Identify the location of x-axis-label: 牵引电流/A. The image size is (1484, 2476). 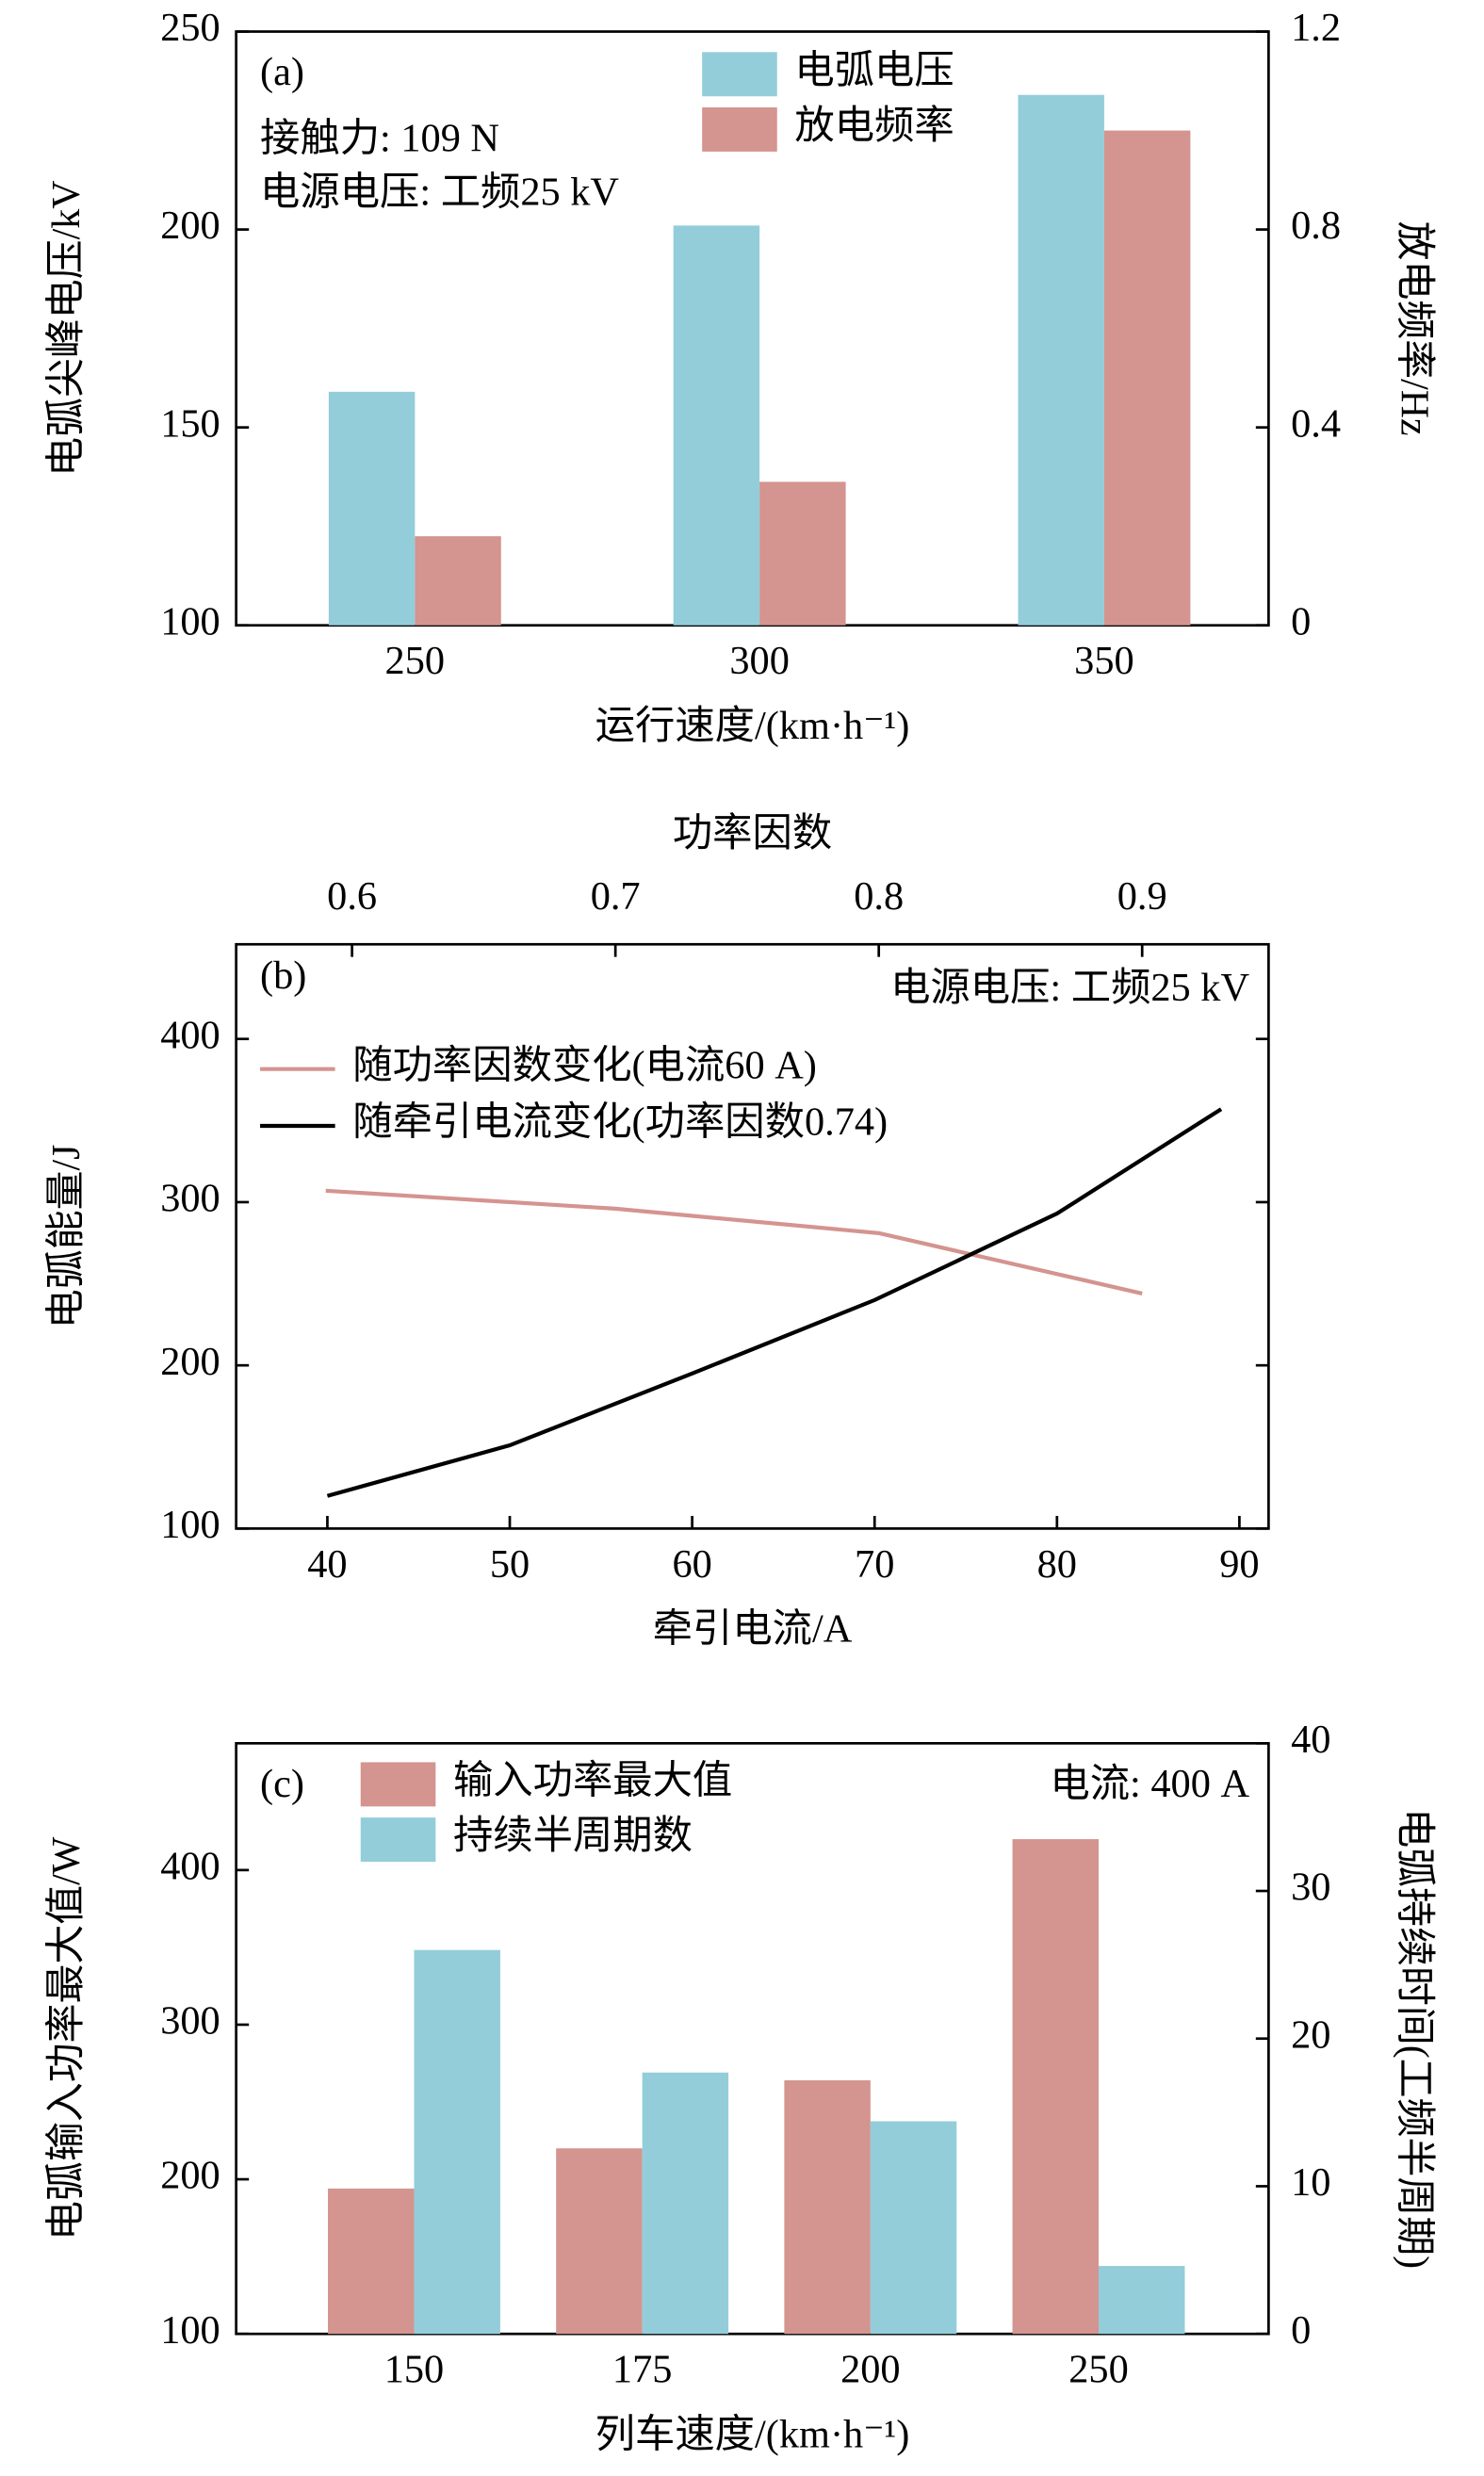
(753, 1629).